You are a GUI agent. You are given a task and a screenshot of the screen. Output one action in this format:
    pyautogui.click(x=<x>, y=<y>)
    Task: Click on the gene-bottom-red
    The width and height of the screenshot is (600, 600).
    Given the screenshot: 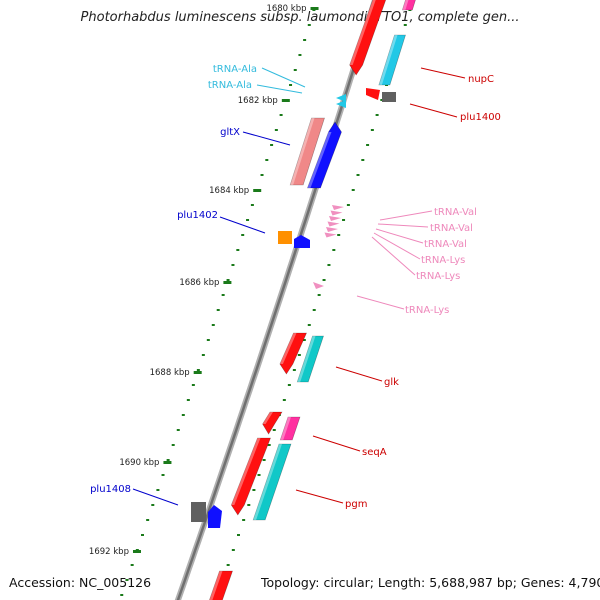 What is the action you would take?
    pyautogui.click(x=221, y=585)
    